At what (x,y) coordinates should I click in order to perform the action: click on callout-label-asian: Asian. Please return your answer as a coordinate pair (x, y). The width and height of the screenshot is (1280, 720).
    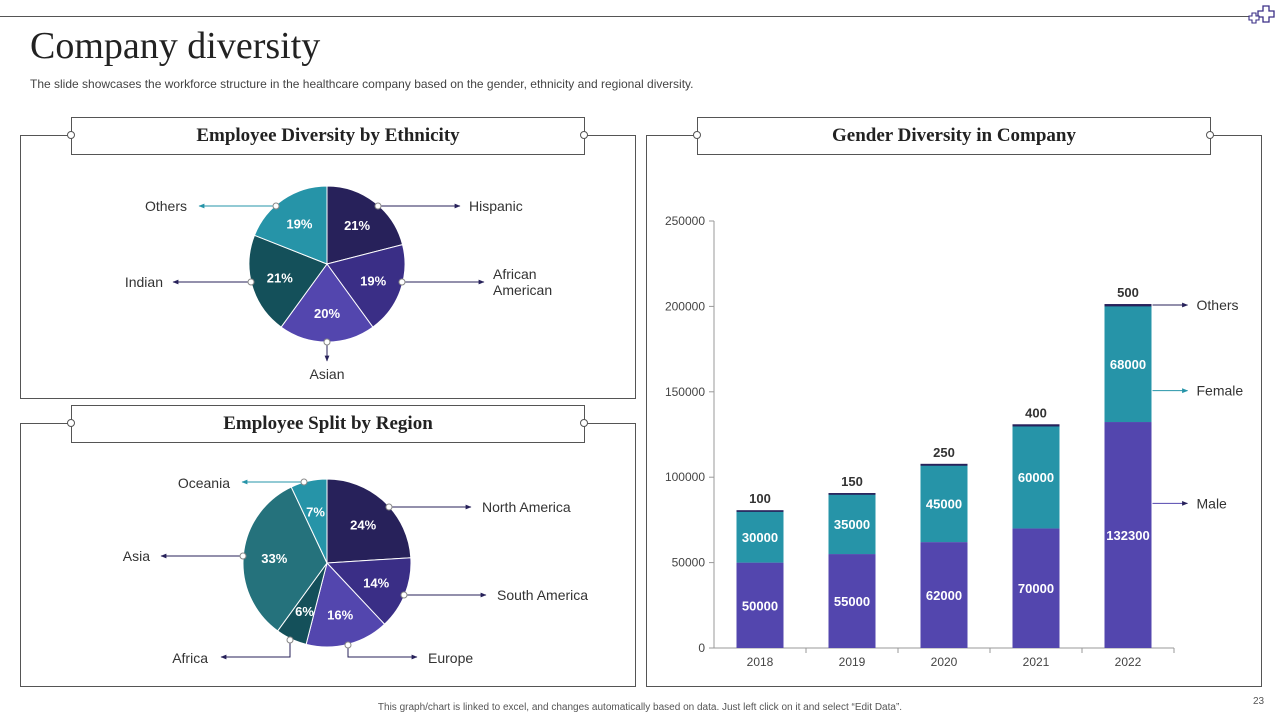
    Looking at the image, I should click on (326, 374).